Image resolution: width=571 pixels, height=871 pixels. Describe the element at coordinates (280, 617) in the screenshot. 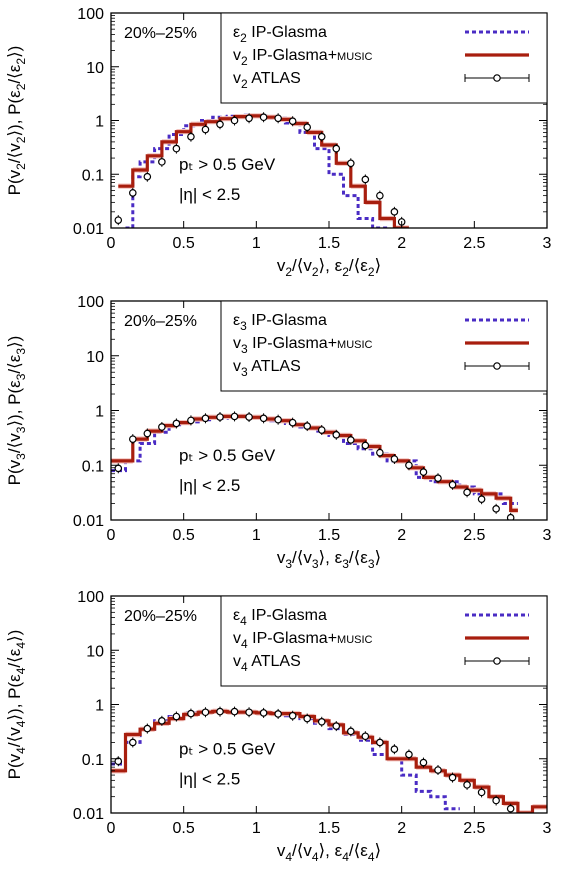

I see `legend-label: ε4 IP-Glasma` at that location.